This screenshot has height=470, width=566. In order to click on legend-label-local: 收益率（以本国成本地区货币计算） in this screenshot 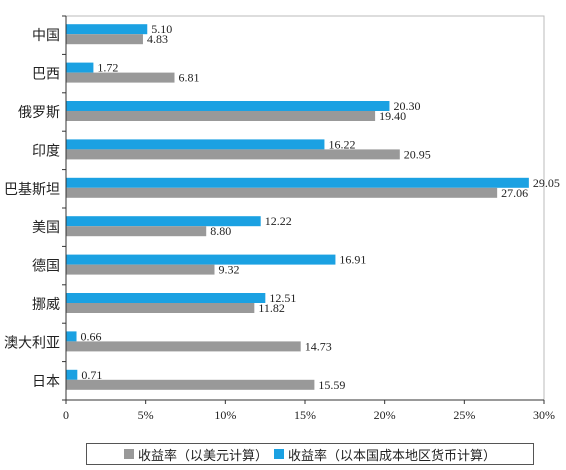, I will do `click(392, 455)`.